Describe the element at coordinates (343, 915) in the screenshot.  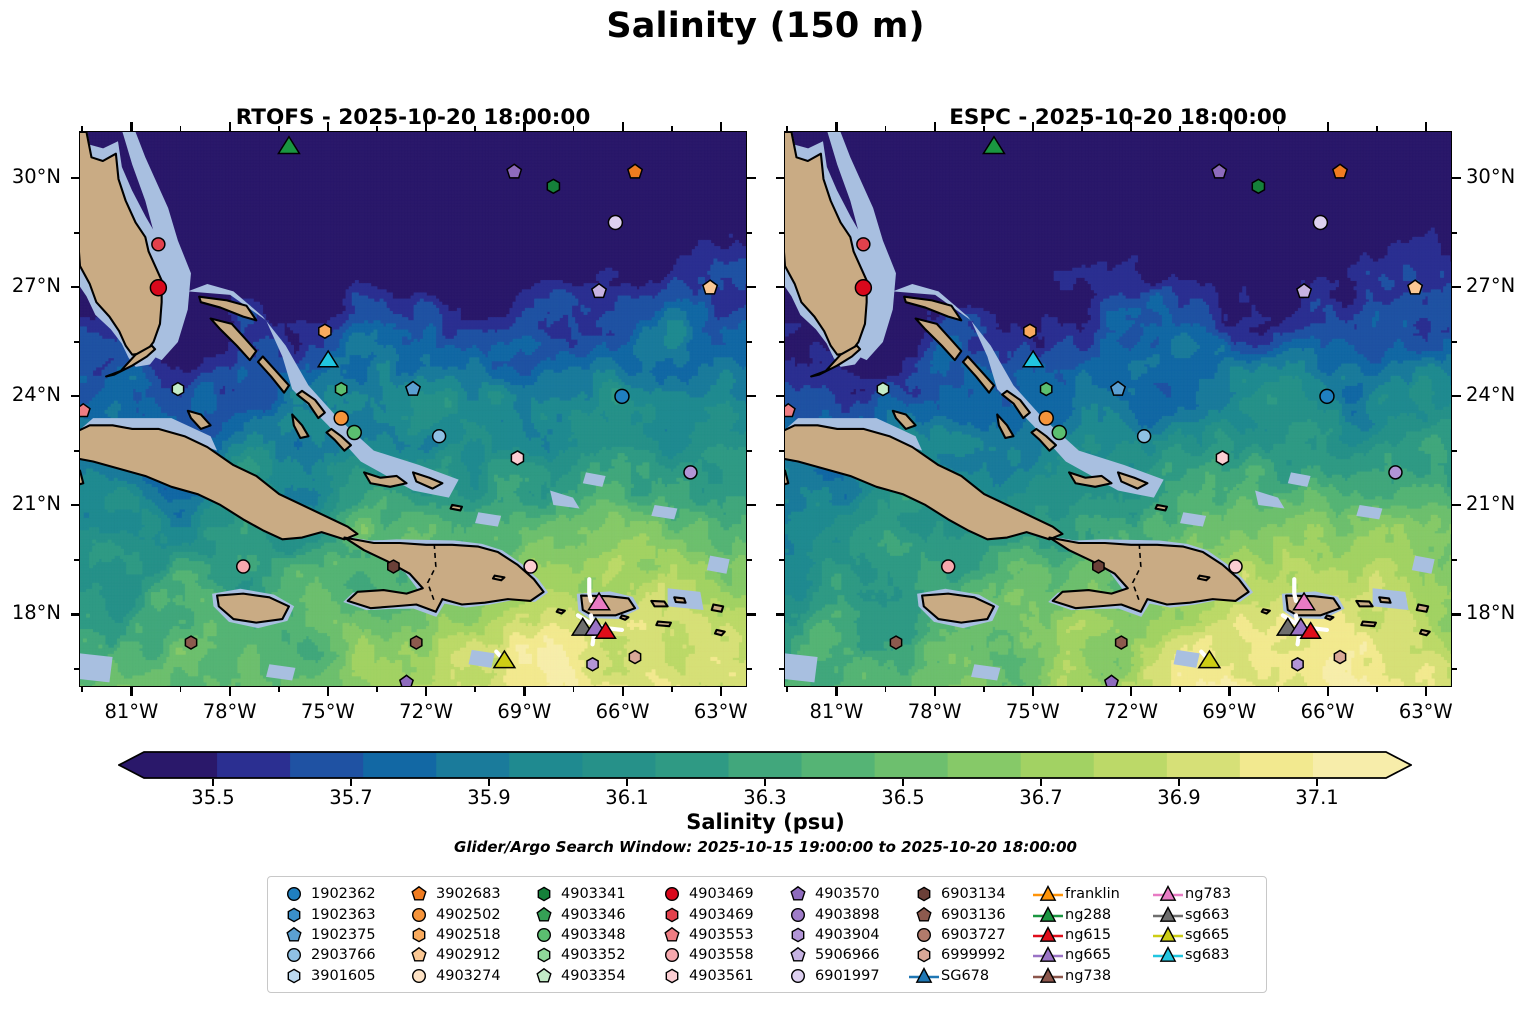
I see `legend-item-label: 1902363` at that location.